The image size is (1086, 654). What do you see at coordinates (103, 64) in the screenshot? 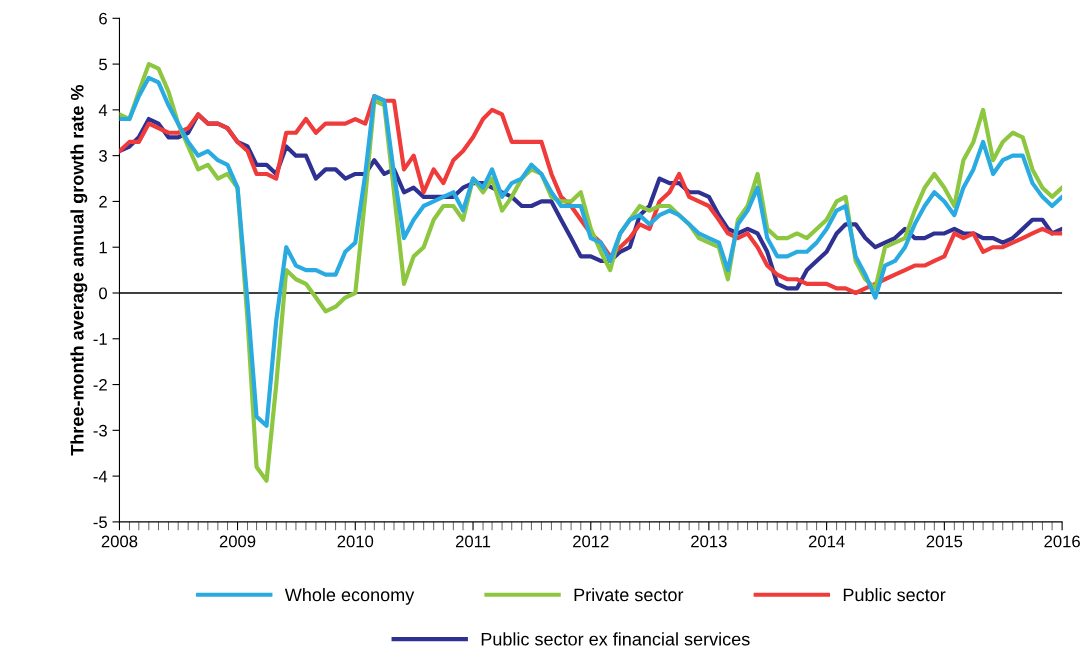
I see `y-tick-label: 5` at bounding box center [103, 64].